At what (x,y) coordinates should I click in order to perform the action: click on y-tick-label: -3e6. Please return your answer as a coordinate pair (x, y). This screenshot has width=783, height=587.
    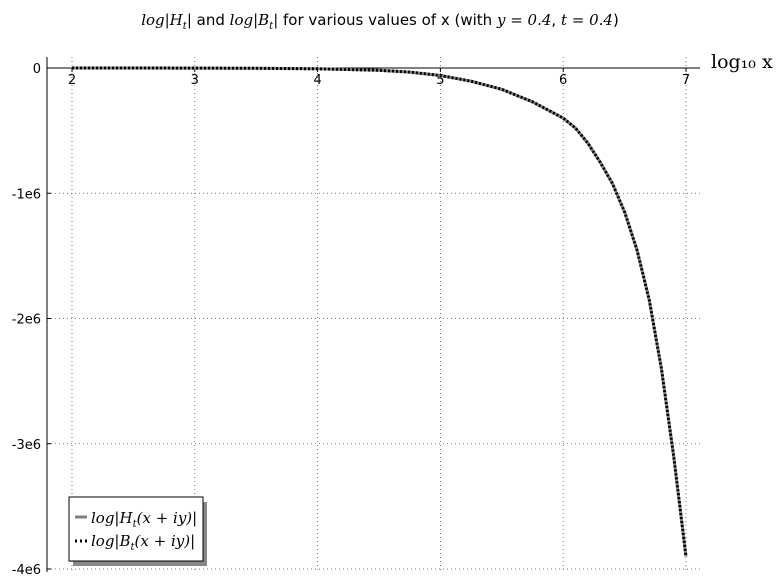
    Looking at the image, I should click on (26, 445).